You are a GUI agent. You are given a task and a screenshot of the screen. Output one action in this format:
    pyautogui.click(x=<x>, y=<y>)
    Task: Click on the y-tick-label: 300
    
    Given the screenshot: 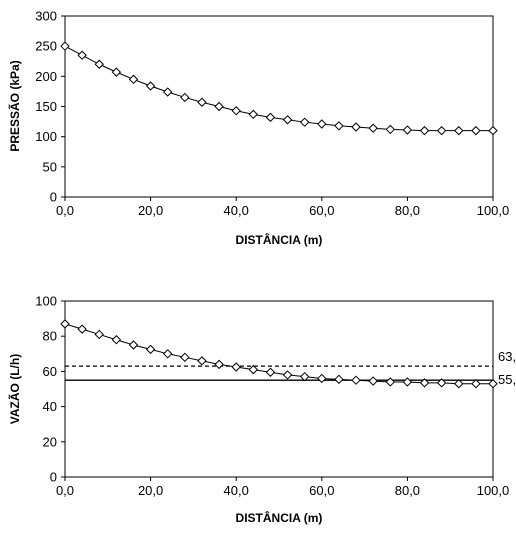 What is the action you would take?
    pyautogui.click(x=46, y=16)
    